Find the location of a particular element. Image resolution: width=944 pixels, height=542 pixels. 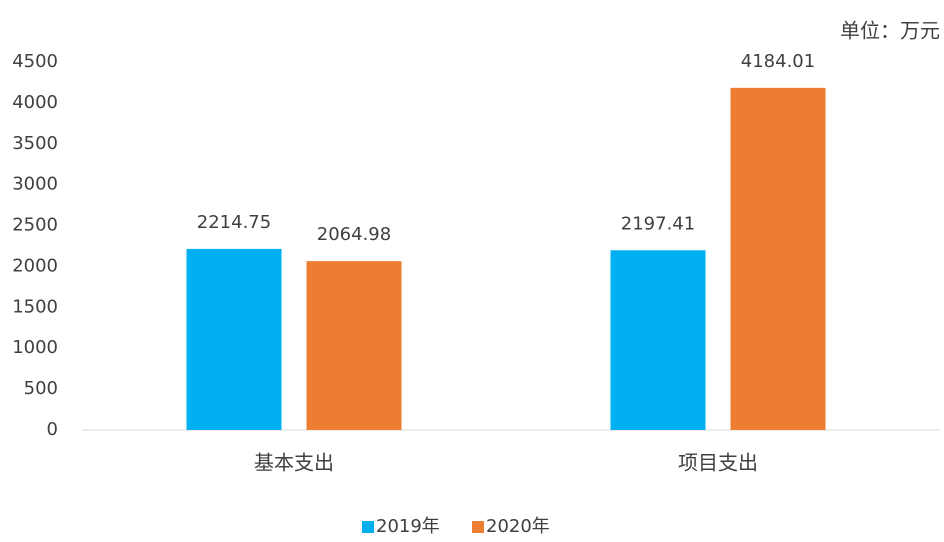

y-tick-label: 3500 is located at coordinates (35, 143).